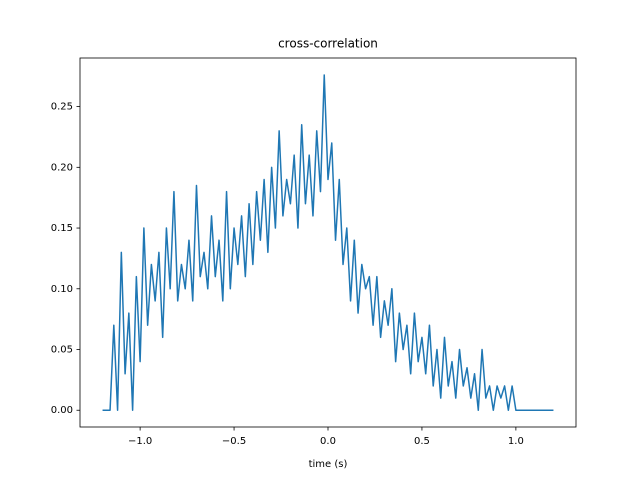 Image resolution: width=640 pixels, height=480 pixels. Describe the element at coordinates (62, 167) in the screenshot. I see `y-tick-label: 0.20` at that location.